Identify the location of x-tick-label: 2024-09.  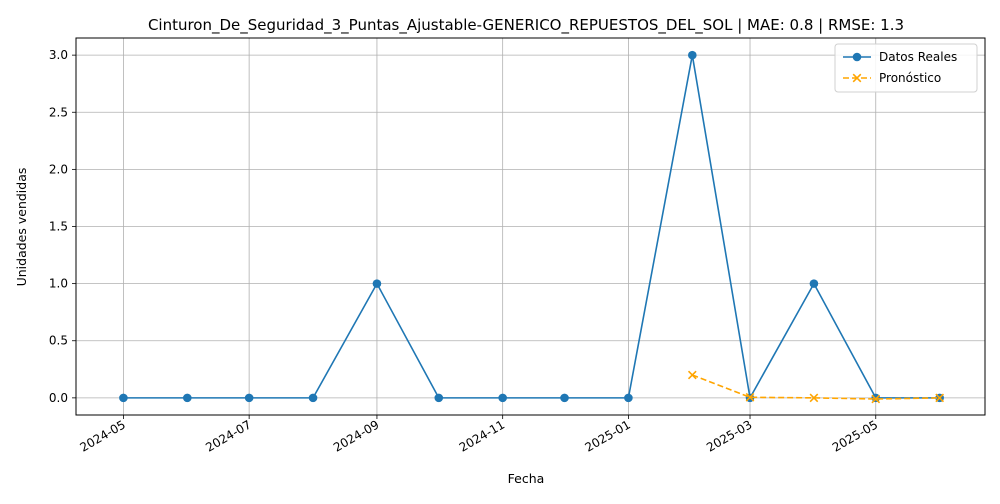
(356, 435).